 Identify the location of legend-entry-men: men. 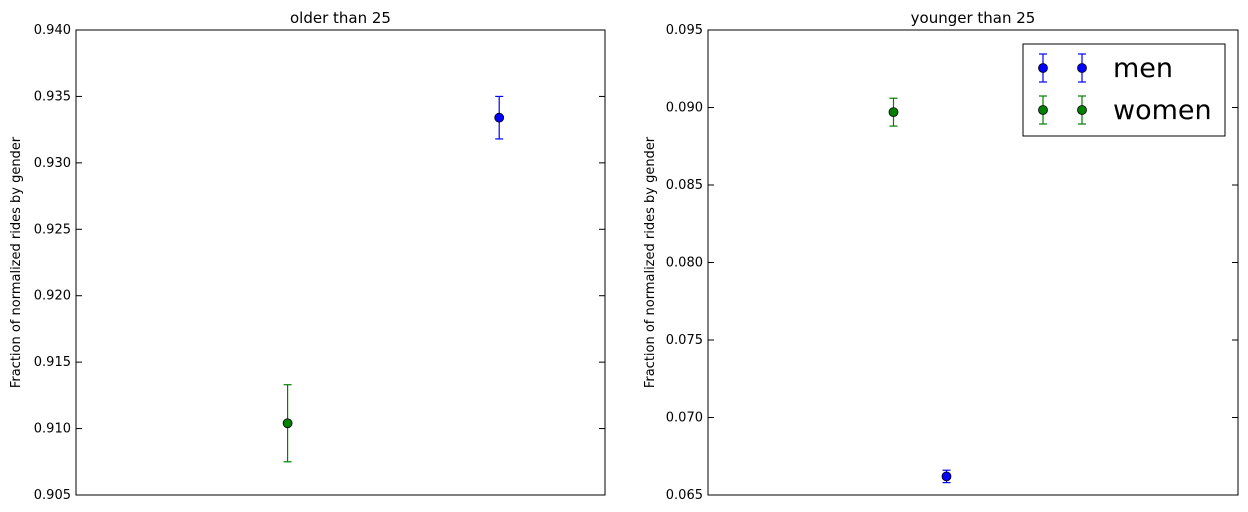
(1105, 68).